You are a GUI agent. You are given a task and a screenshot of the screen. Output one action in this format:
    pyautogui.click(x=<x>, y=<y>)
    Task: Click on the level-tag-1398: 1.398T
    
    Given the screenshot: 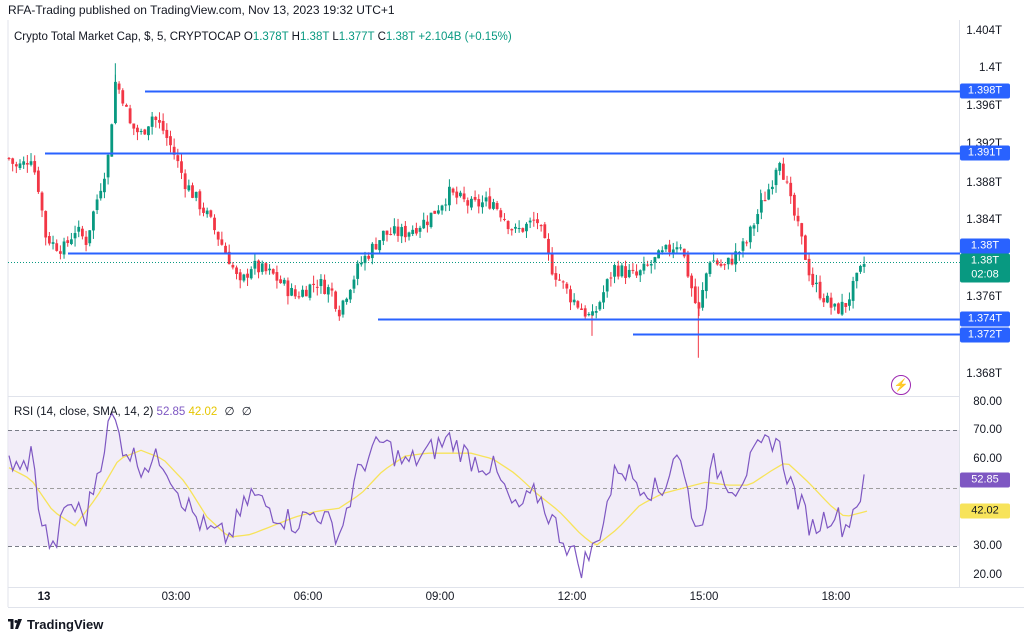 What is the action you would take?
    pyautogui.click(x=985, y=91)
    